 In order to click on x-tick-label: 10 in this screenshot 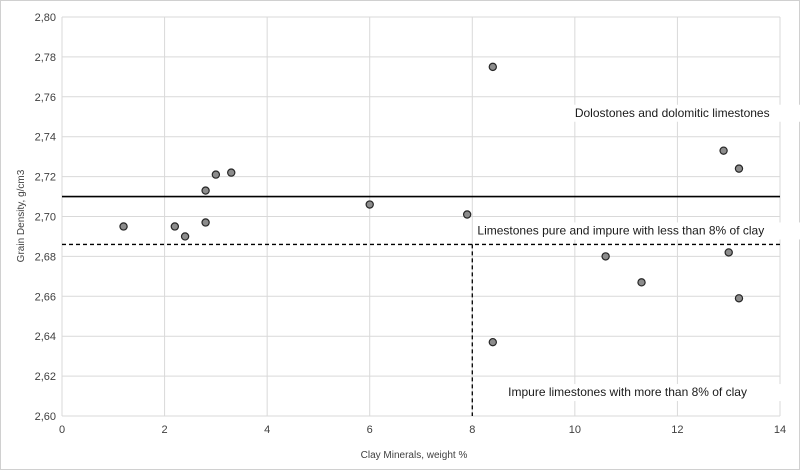, I will do `click(575, 430)`.